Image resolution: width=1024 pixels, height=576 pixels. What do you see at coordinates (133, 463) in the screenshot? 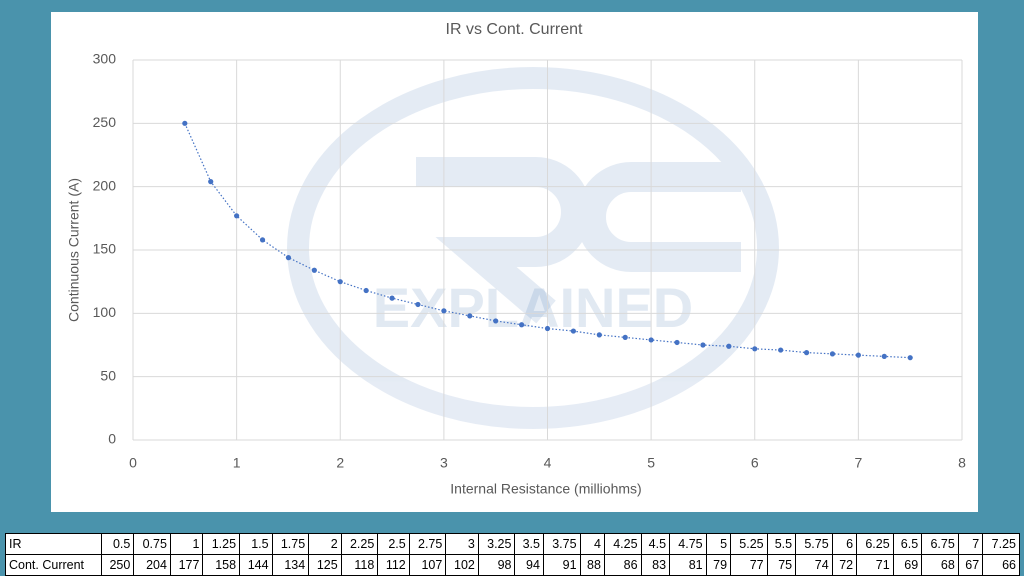
I see `x-tick-label: 0` at bounding box center [133, 463].